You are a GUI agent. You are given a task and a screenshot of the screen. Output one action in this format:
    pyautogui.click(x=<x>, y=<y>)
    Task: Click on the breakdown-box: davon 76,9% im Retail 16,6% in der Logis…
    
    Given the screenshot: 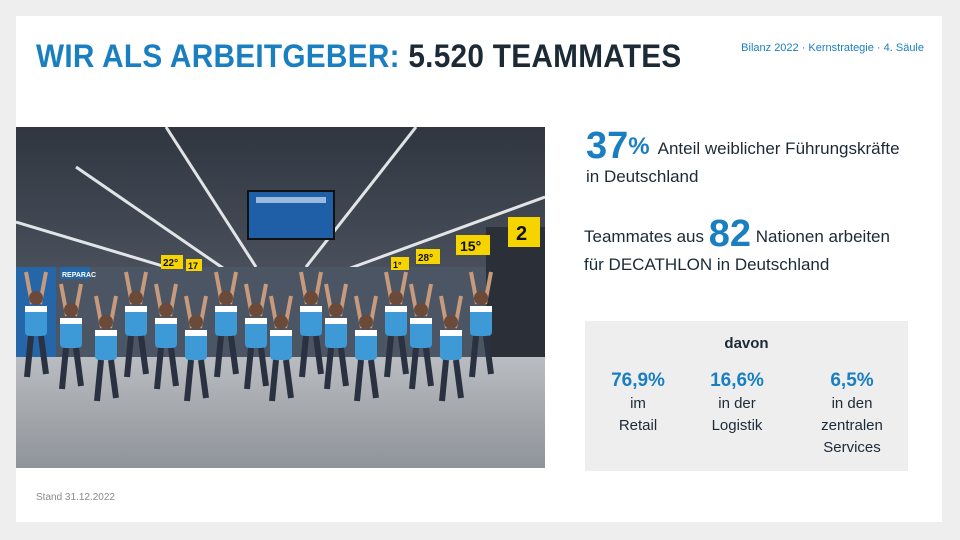 What is the action you would take?
    pyautogui.click(x=746, y=396)
    